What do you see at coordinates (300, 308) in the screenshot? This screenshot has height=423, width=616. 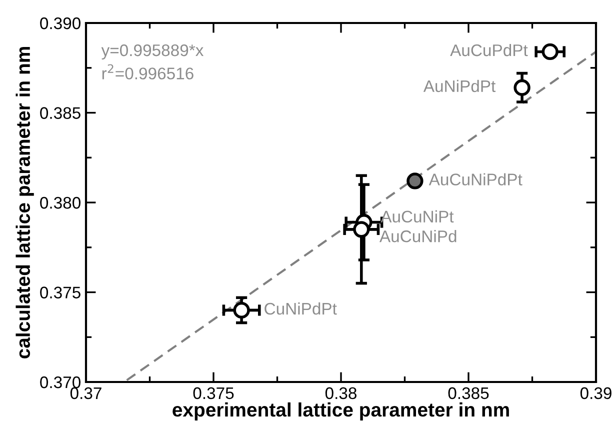 I see `annotation: CuNiPdPt` at bounding box center [300, 308].